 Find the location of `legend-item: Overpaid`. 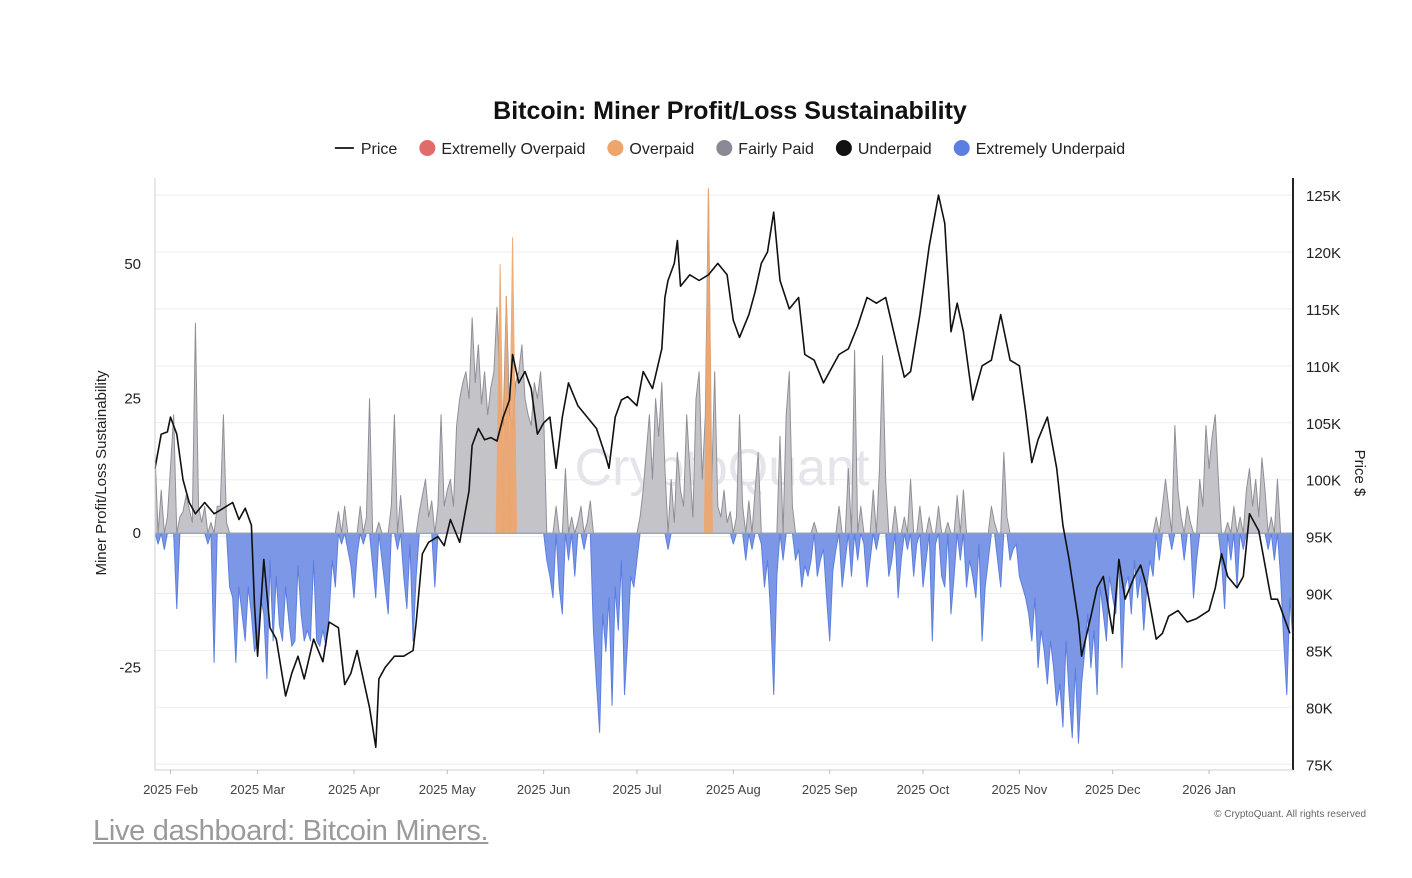

legend-item: Overpaid is located at coordinates (650, 149).